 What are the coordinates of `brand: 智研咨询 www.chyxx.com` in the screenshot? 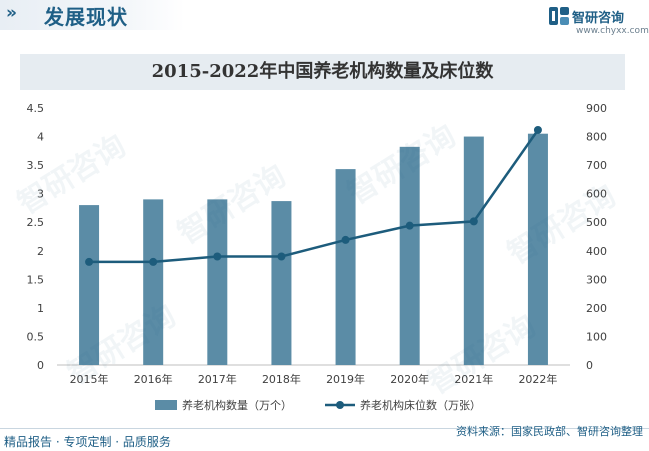 It's located at (598, 22).